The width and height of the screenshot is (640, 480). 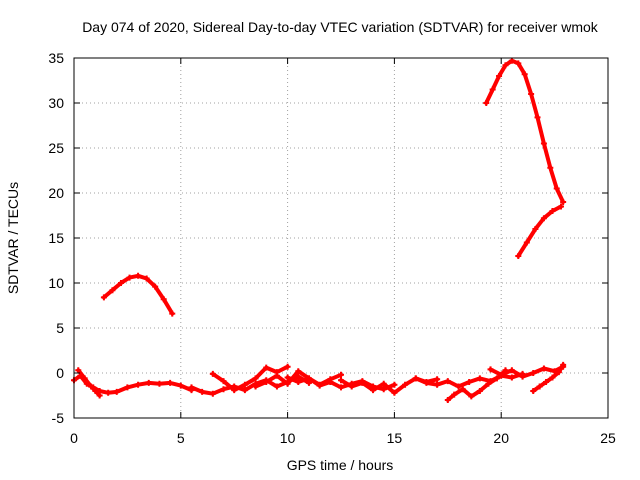 I want to click on y-tick-label: 10, so click(x=56, y=283).